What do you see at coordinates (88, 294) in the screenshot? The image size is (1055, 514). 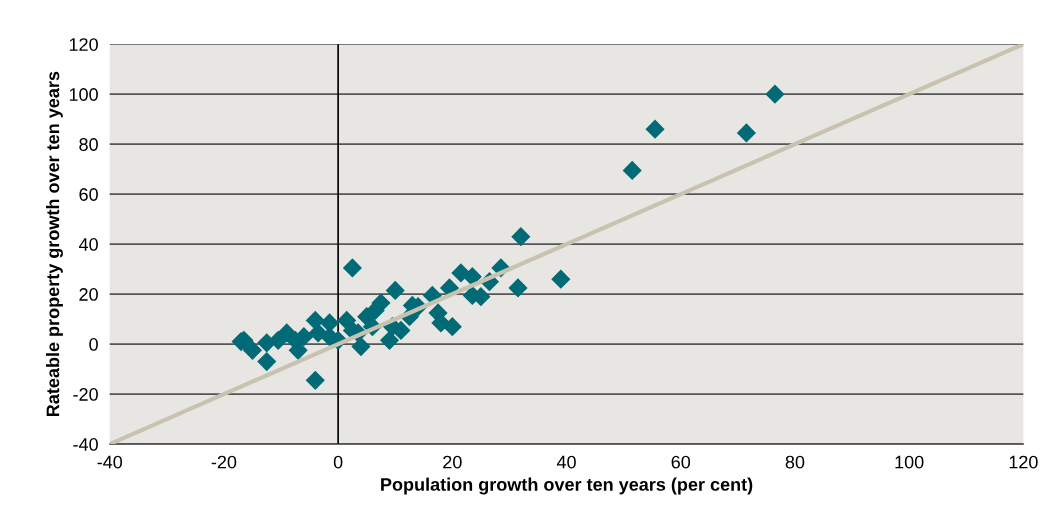 I see `y-tick-label: 20` at bounding box center [88, 294].